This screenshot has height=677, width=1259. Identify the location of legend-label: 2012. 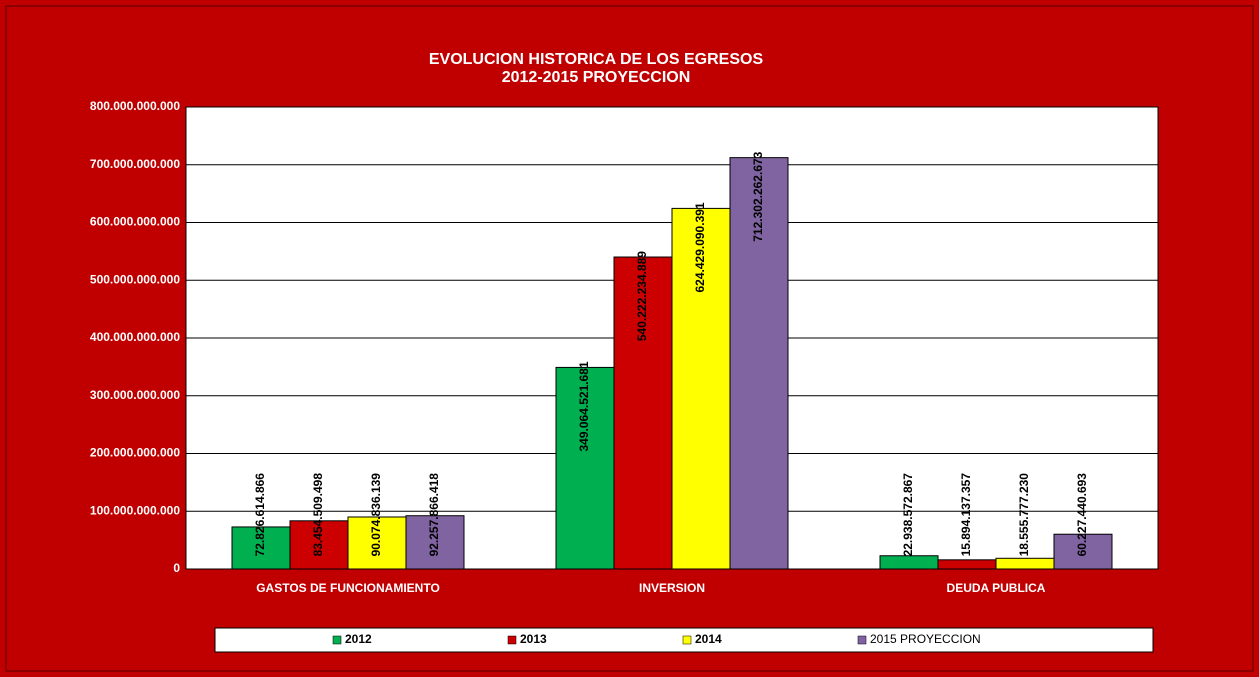
(358, 639).